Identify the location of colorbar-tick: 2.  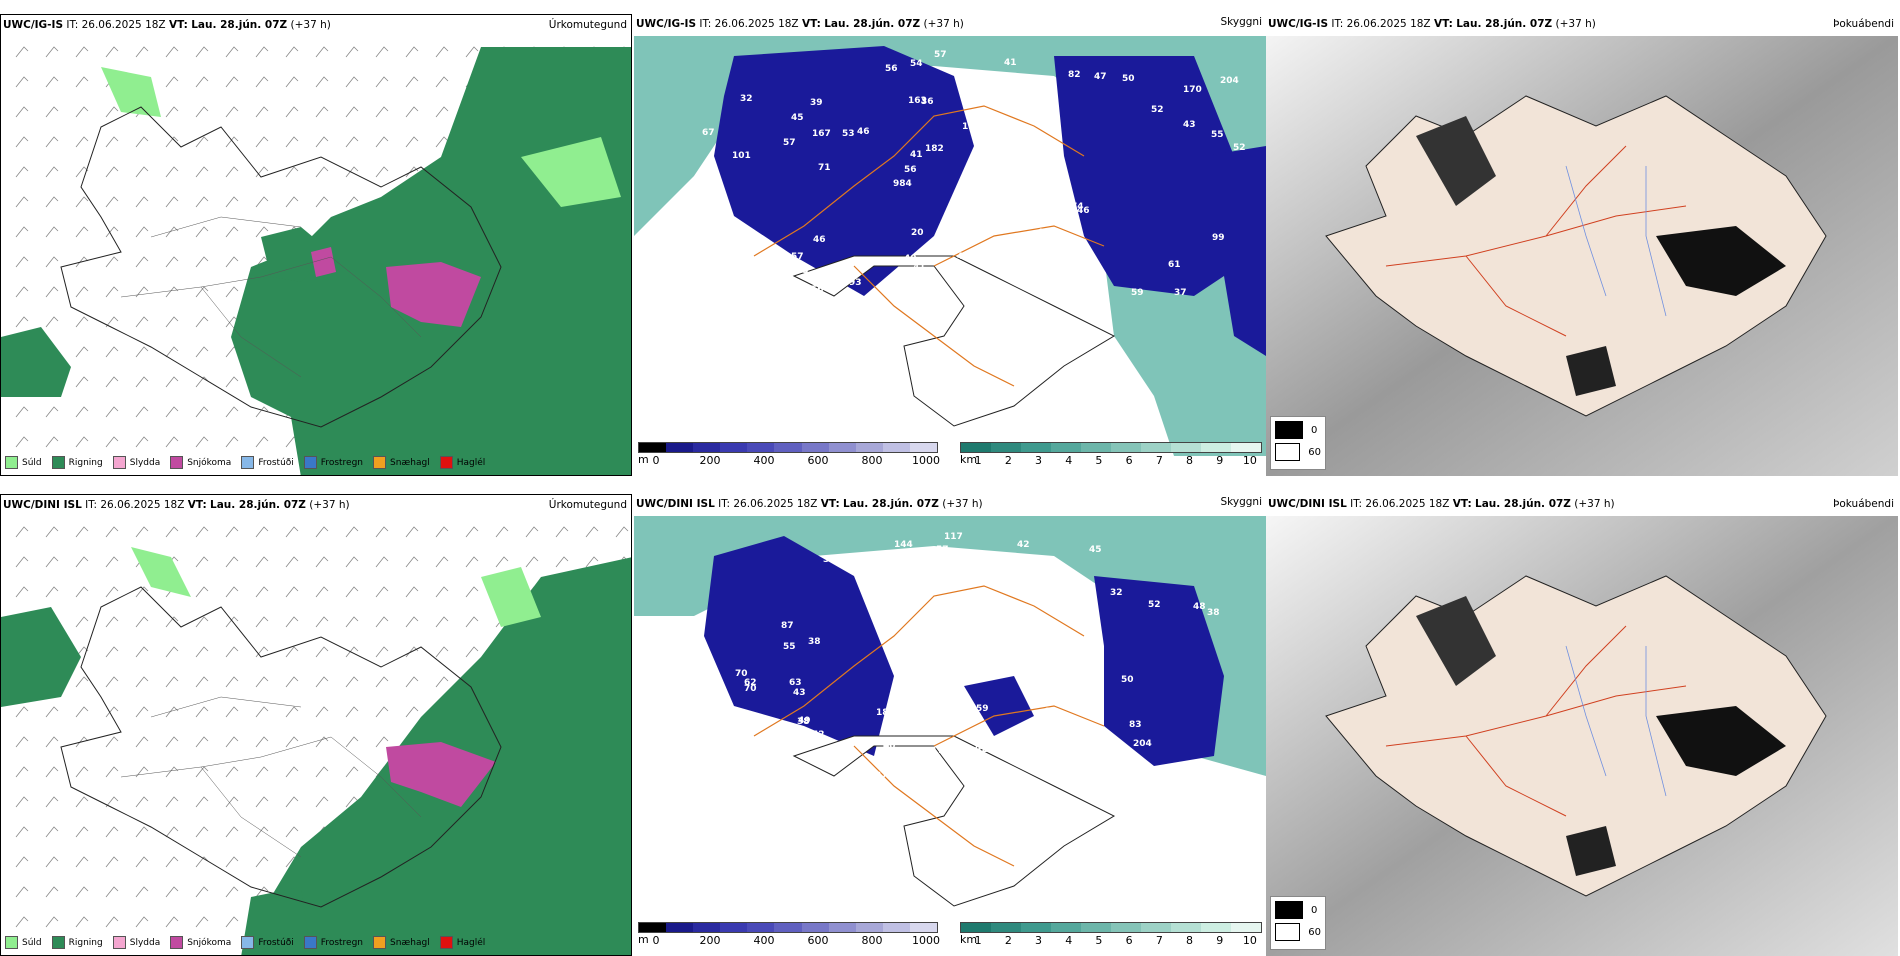
(1008, 460).